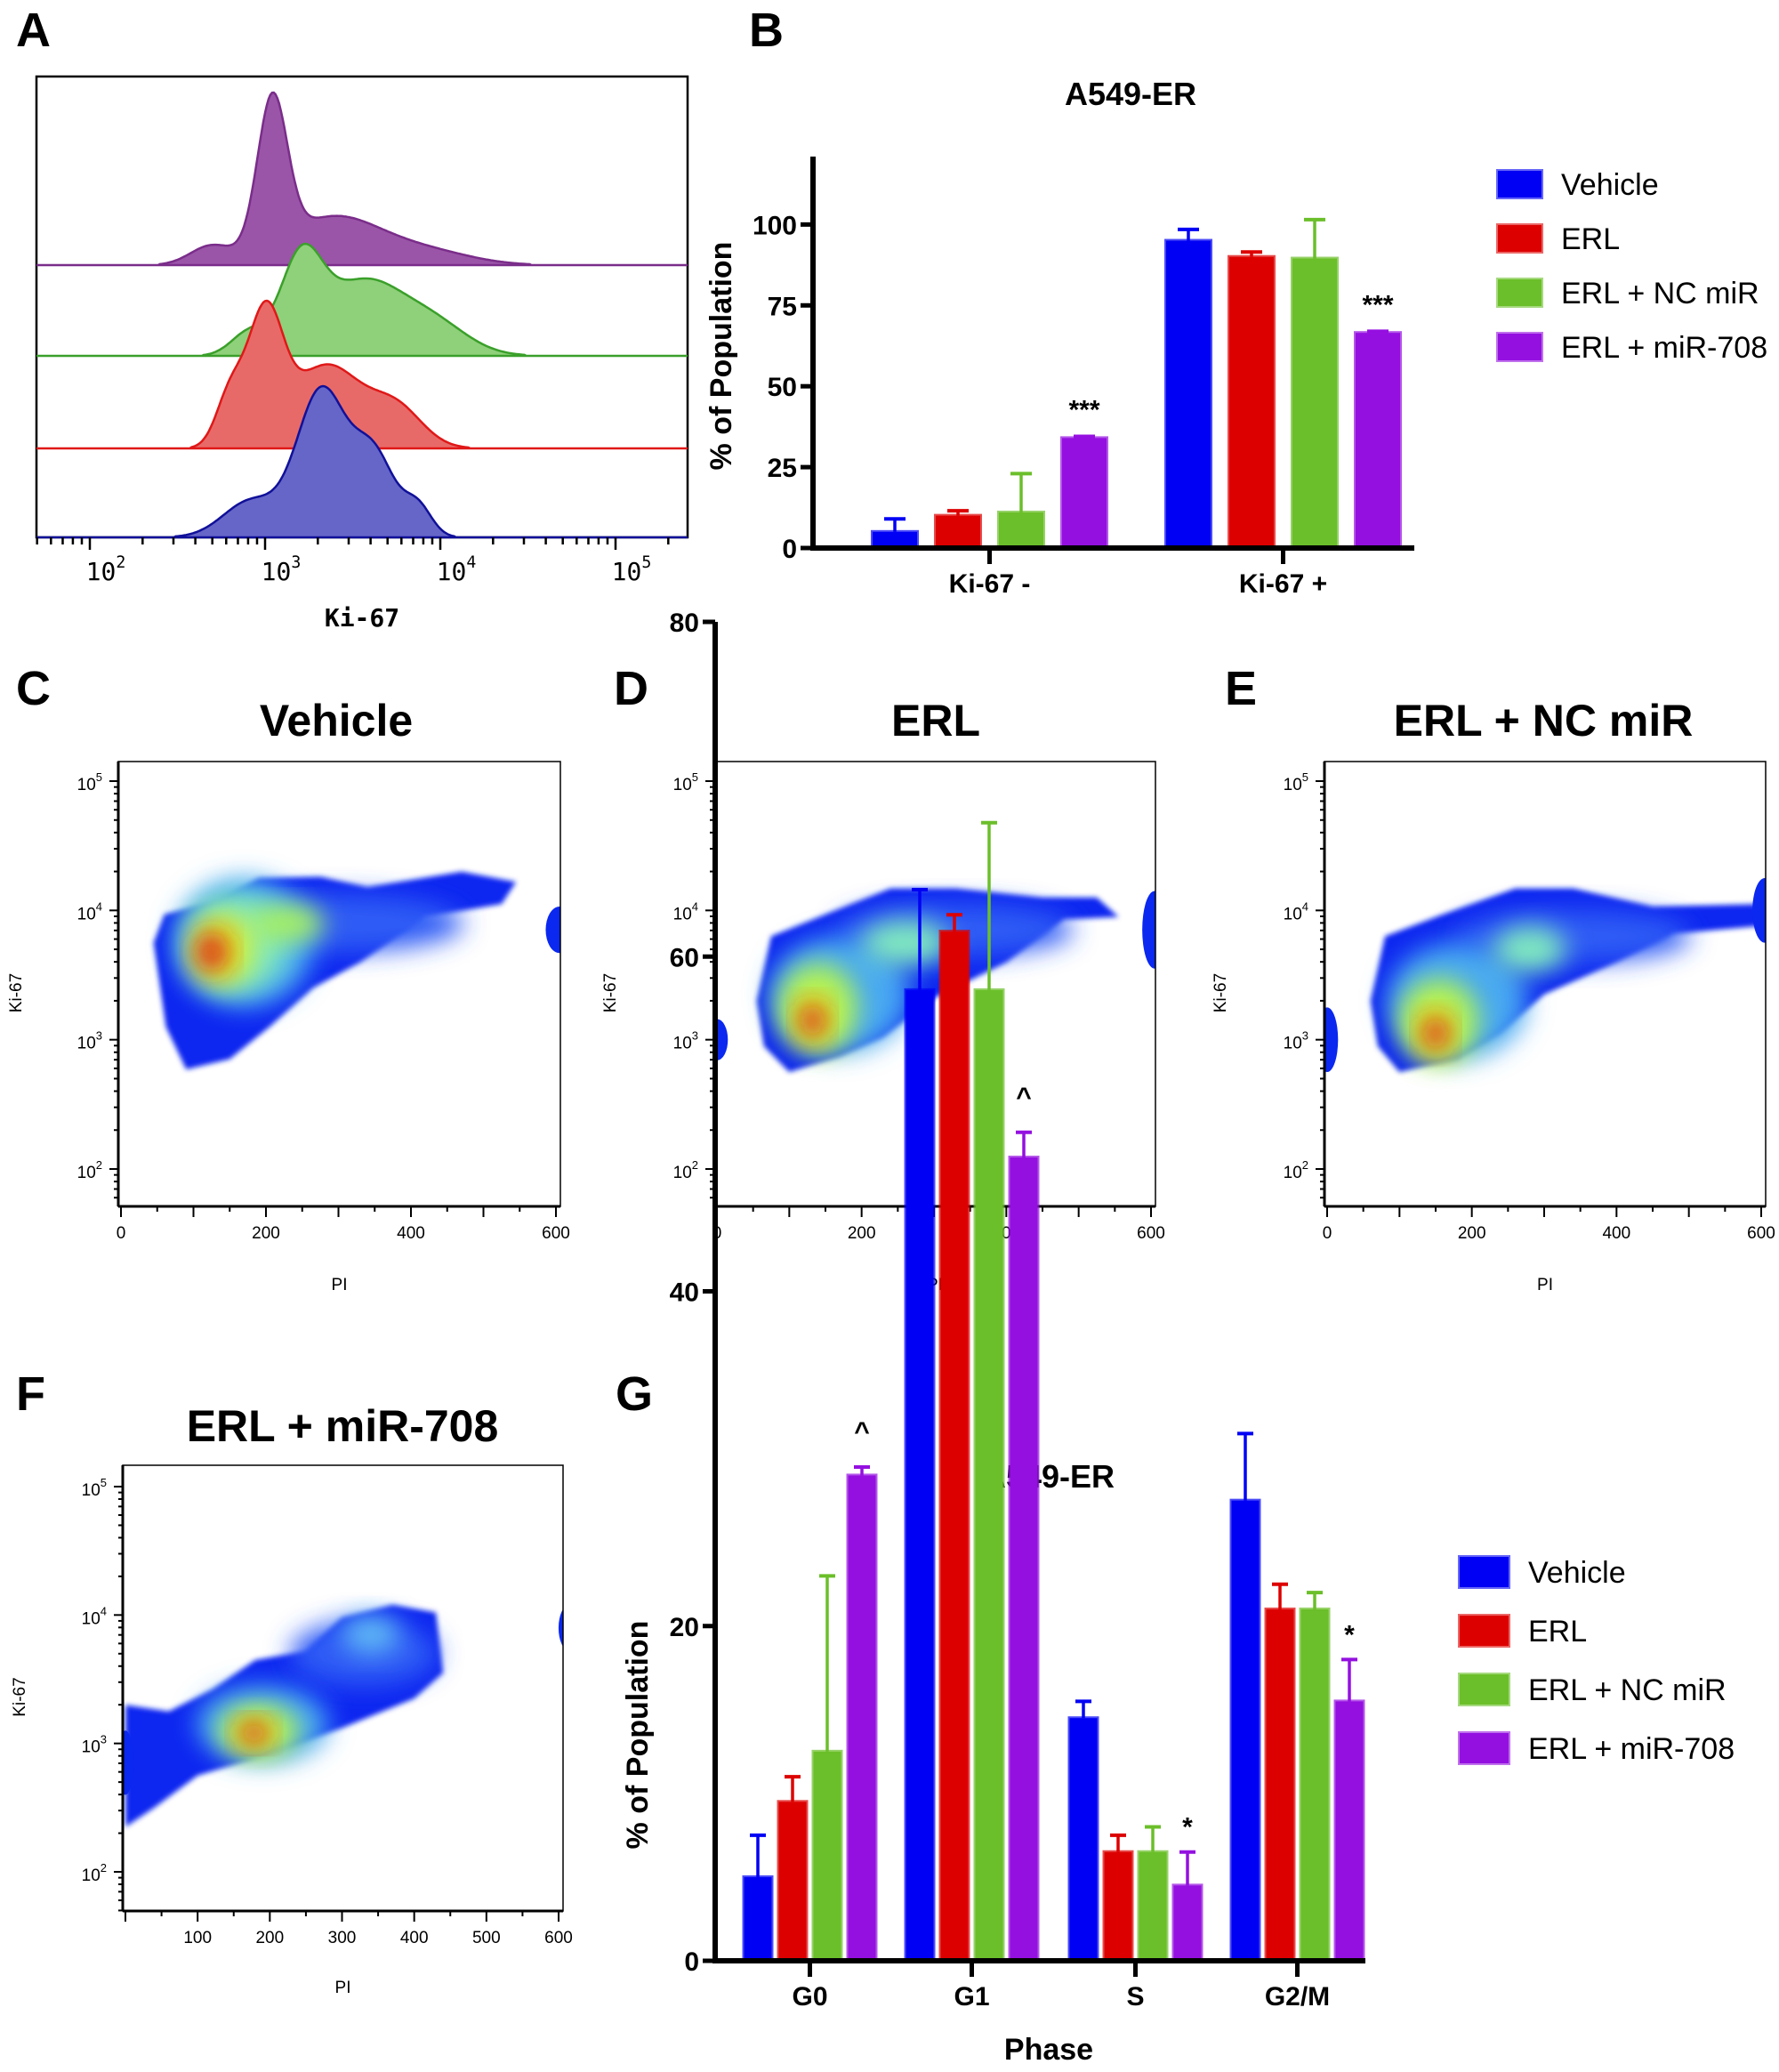 This screenshot has height=2072, width=1779. What do you see at coordinates (33, 688) in the screenshot?
I see `panel-letter-c: C` at bounding box center [33, 688].